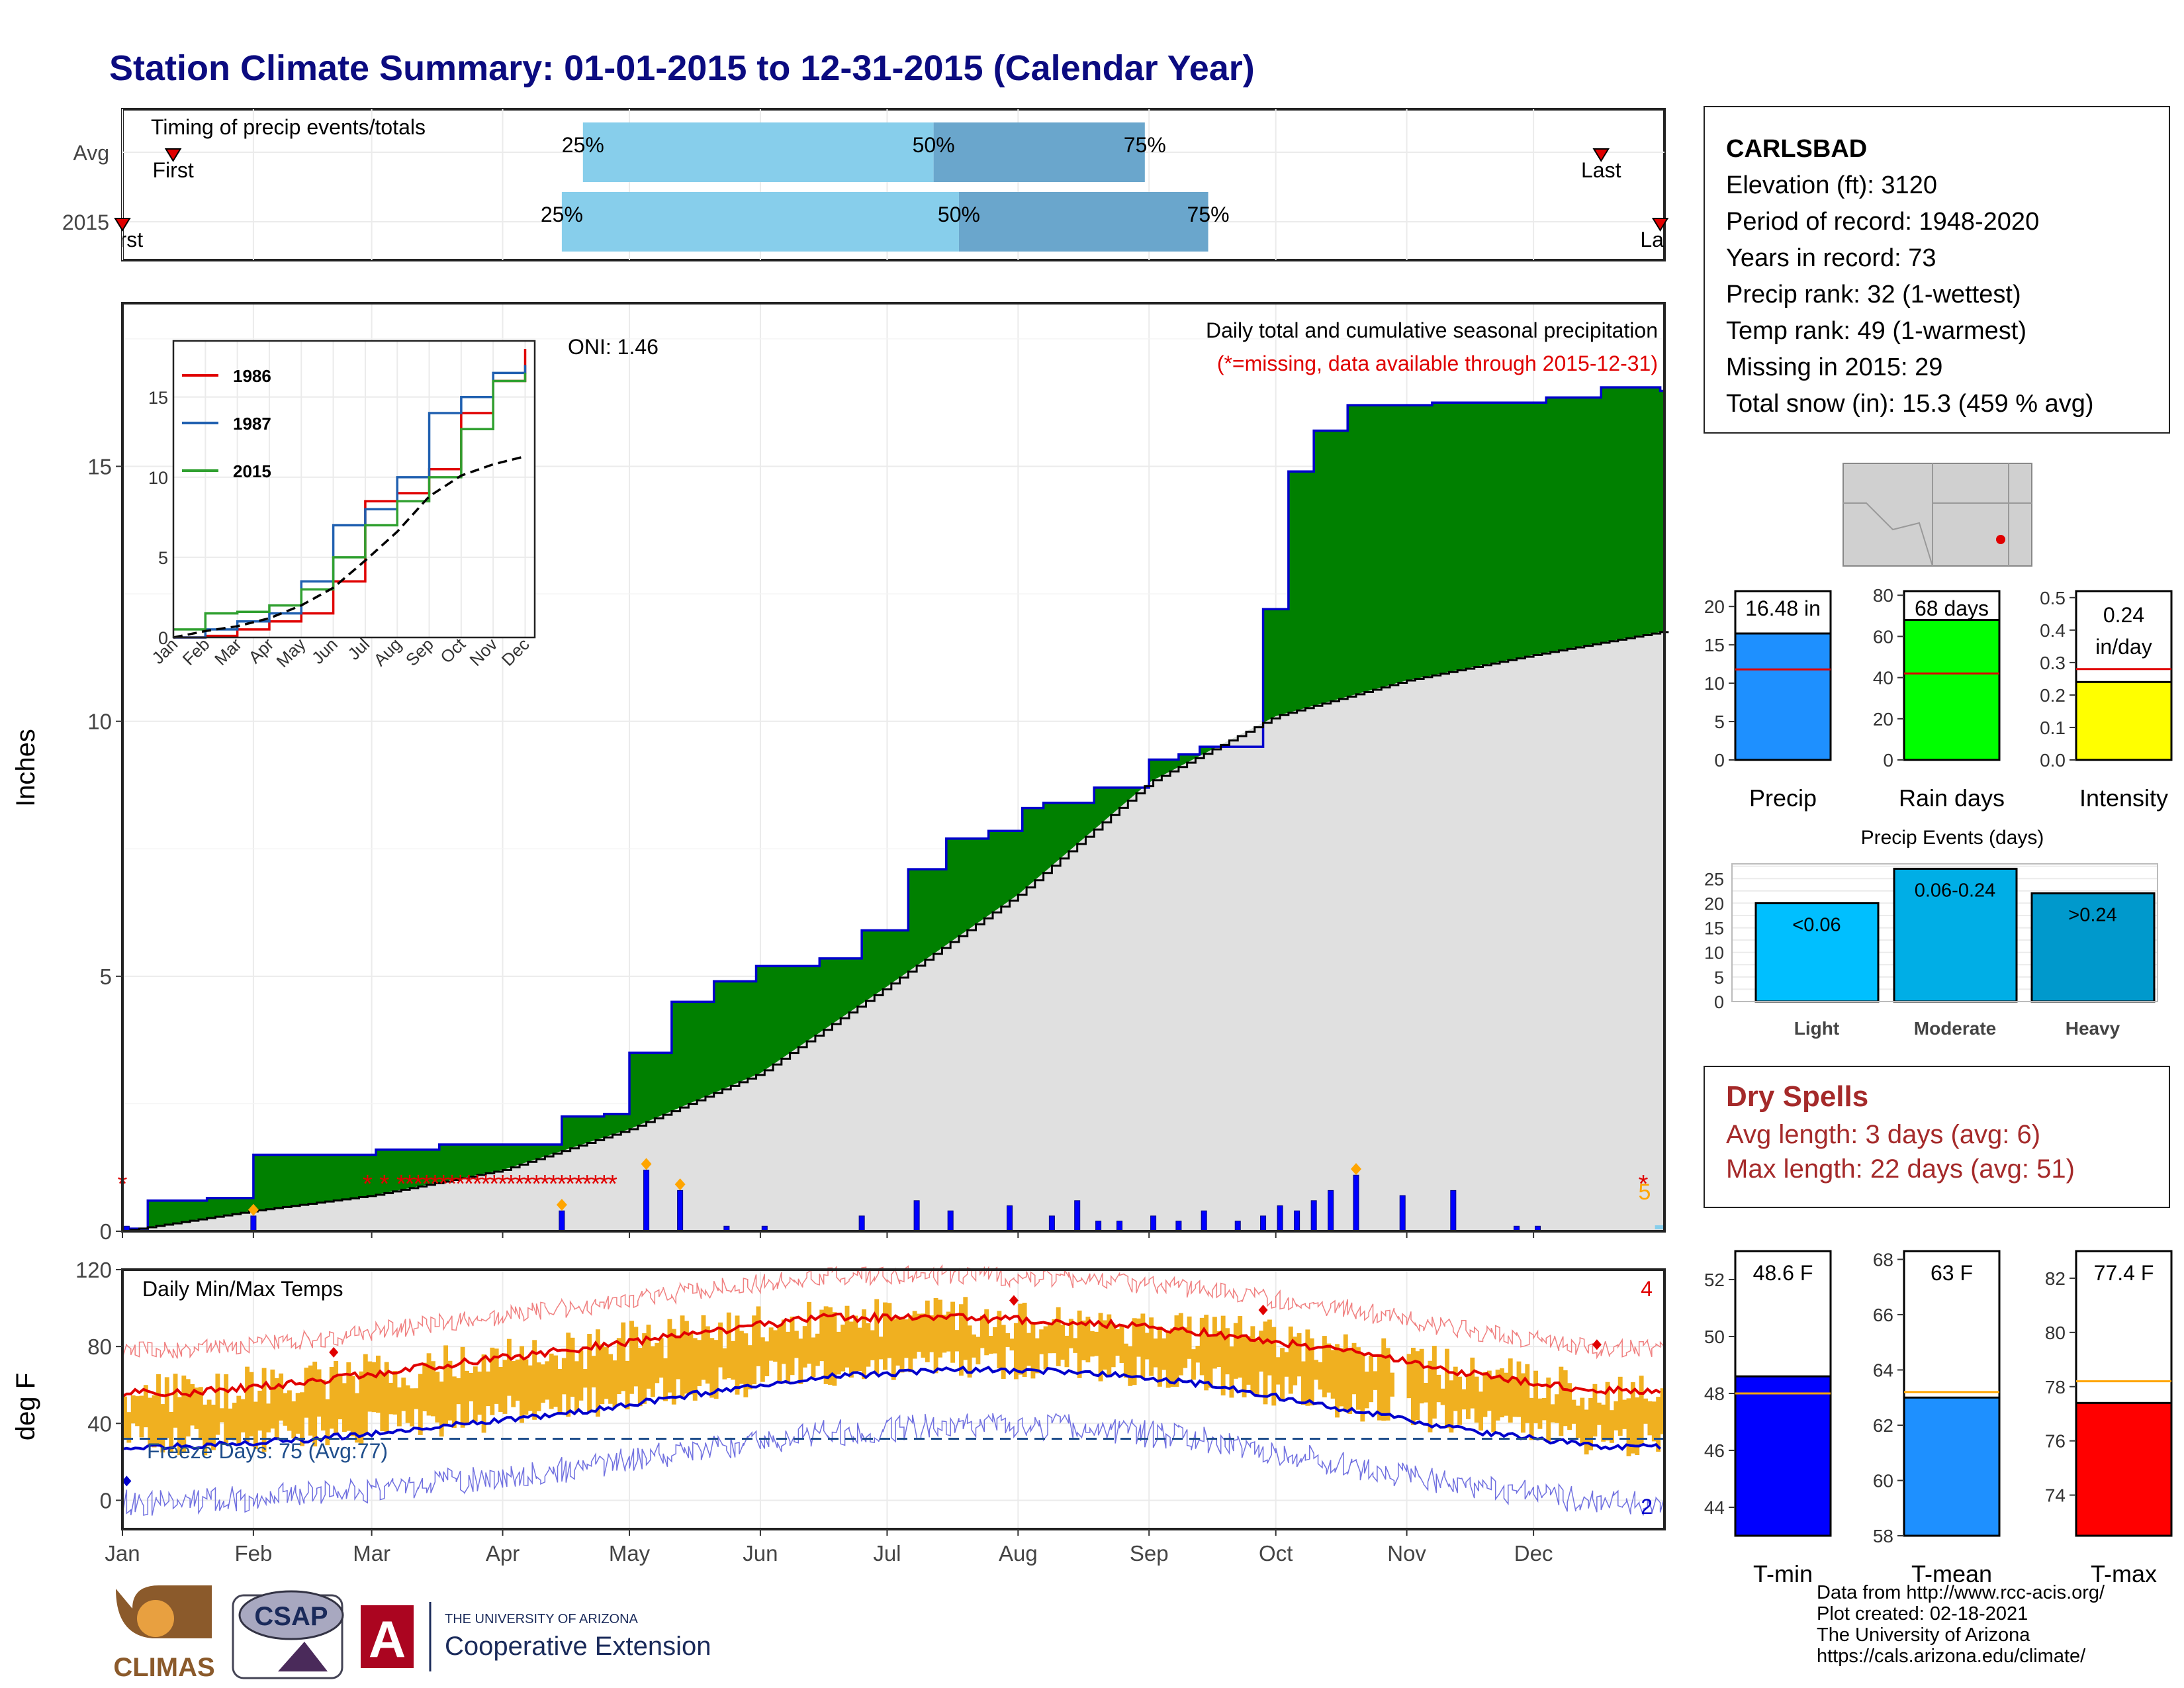 The height and width of the screenshot is (1688, 2184). I want to click on daily-precip-marker, so click(1356, 1169).